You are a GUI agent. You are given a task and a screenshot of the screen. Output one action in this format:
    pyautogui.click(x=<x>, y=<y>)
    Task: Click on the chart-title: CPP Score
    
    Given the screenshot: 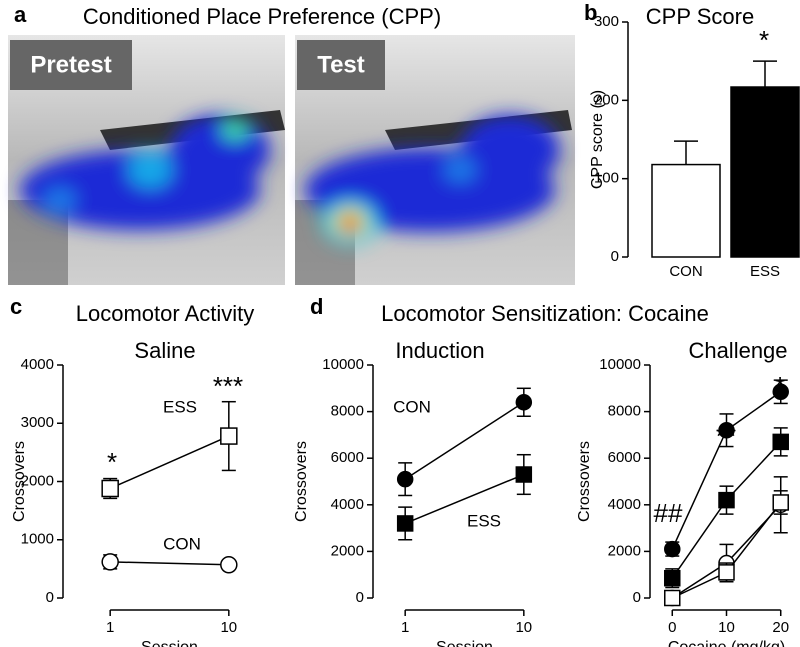 What is the action you would take?
    pyautogui.click(x=700, y=16)
    